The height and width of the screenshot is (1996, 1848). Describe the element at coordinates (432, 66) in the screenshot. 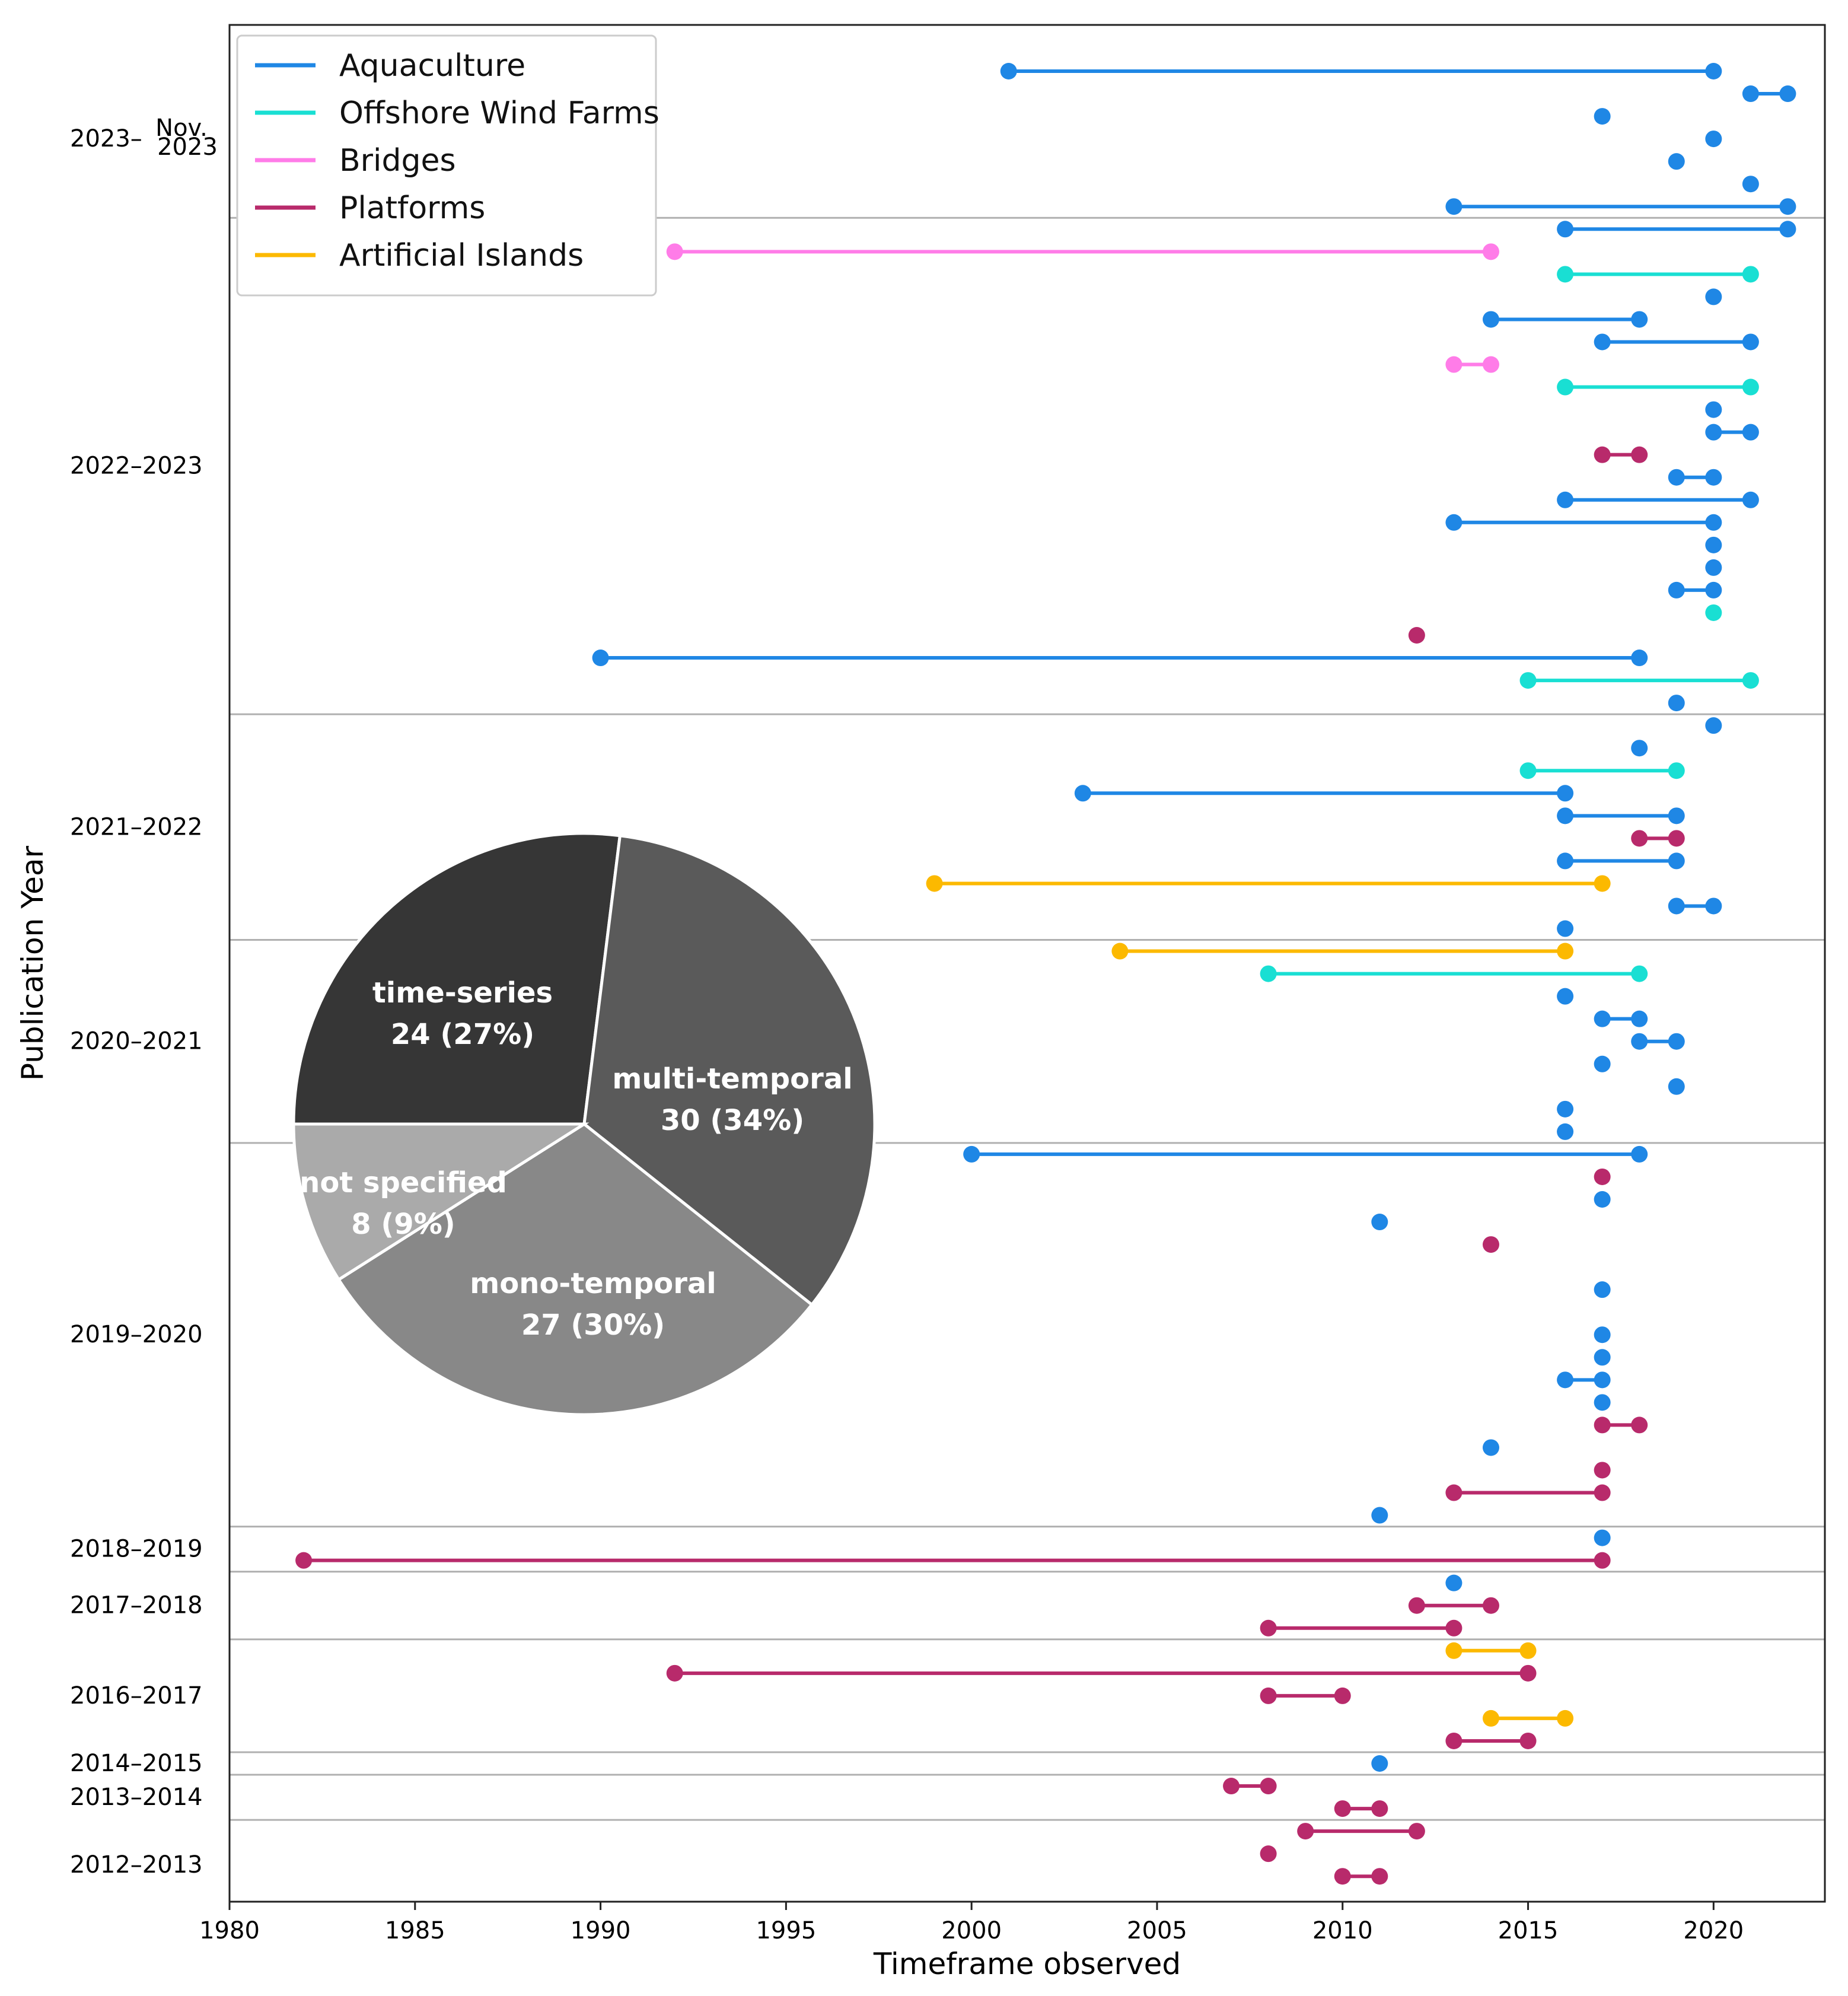

I see `legend-label: Aquaculture` at that location.